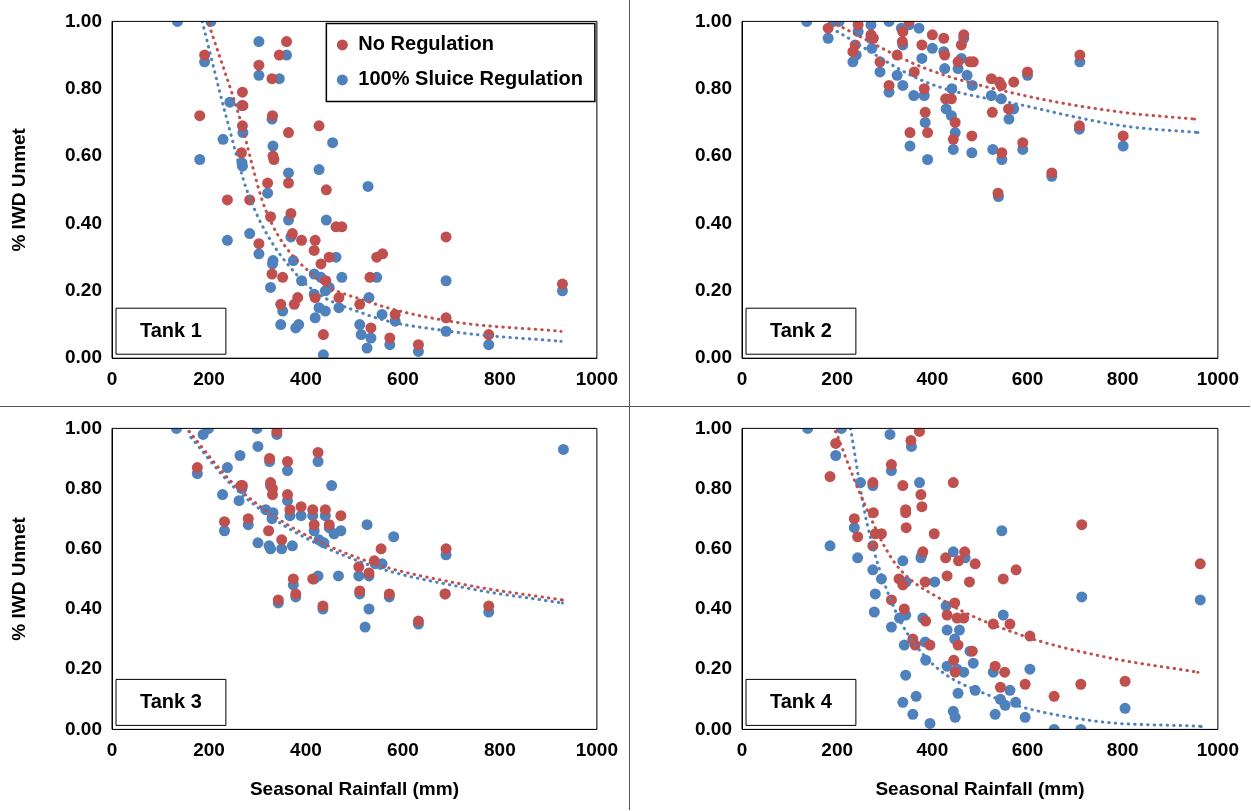  I want to click on annotation: Tank 2, so click(801, 329).